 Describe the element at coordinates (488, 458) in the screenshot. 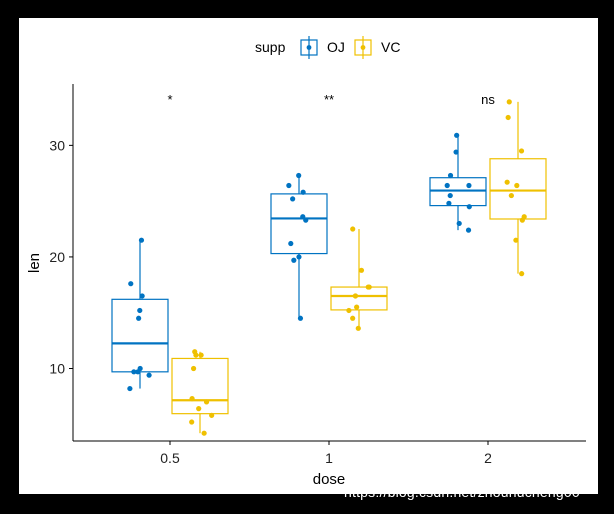

I see `x-tick-label-2: 2` at that location.